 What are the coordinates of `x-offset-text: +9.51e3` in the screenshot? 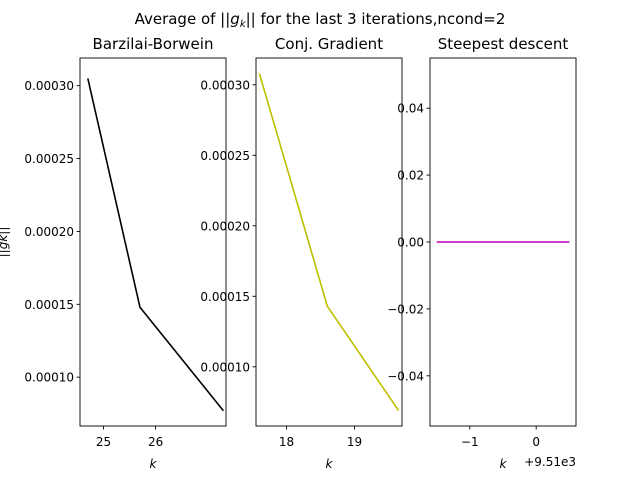 It's located at (550, 462).